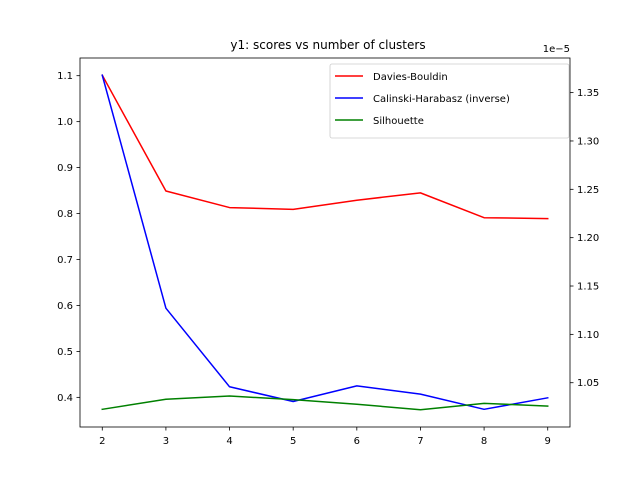 This screenshot has width=640, height=480. What do you see at coordinates (327, 45) in the screenshot?
I see `chart-title: y1: scores vs number of clusters` at bounding box center [327, 45].